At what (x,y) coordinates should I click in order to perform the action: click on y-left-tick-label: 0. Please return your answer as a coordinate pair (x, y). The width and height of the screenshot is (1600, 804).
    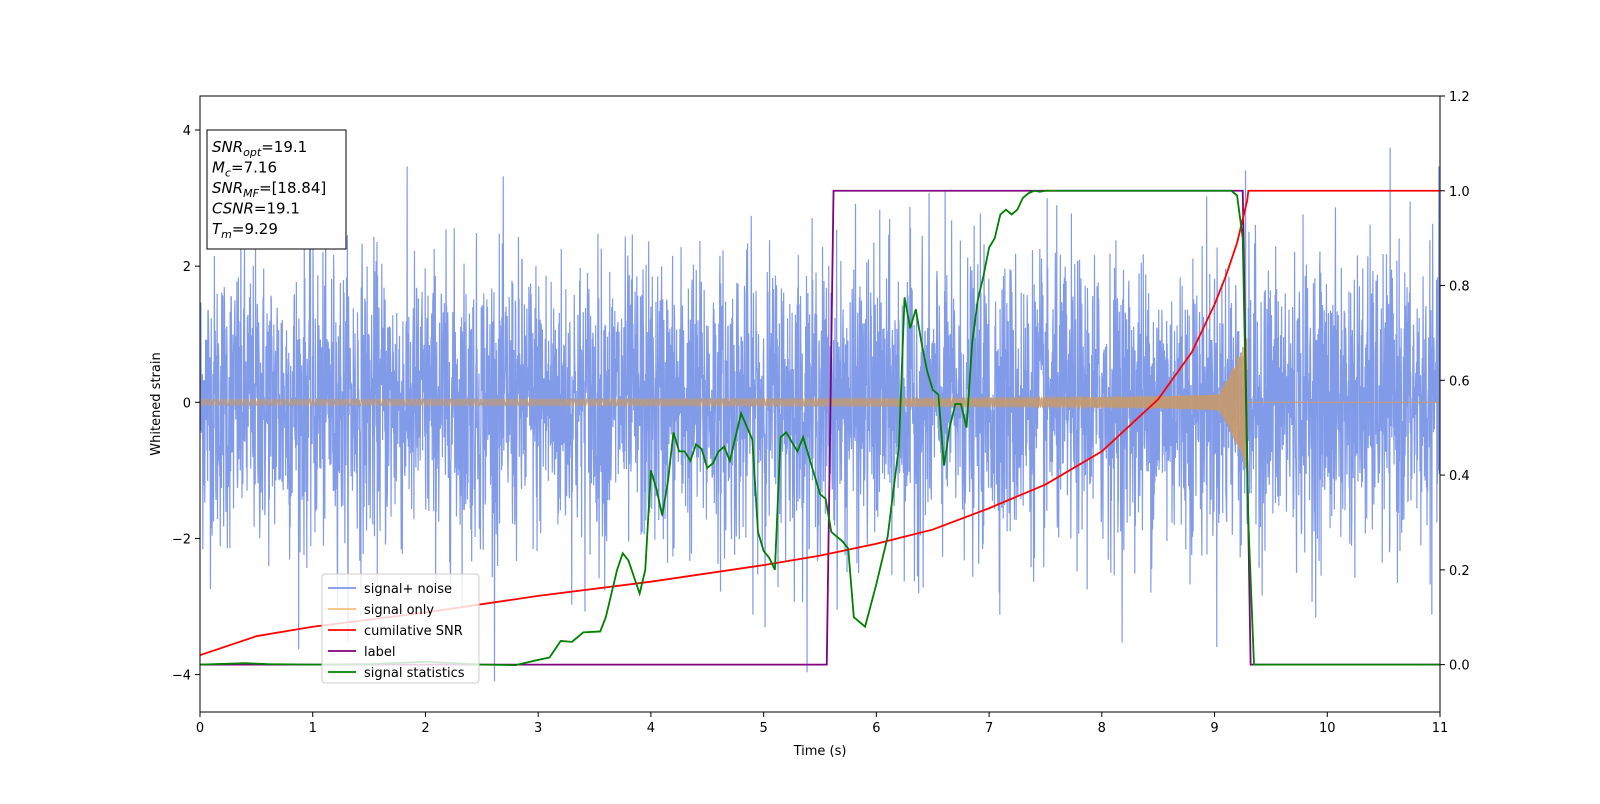
    Looking at the image, I should click on (187, 403).